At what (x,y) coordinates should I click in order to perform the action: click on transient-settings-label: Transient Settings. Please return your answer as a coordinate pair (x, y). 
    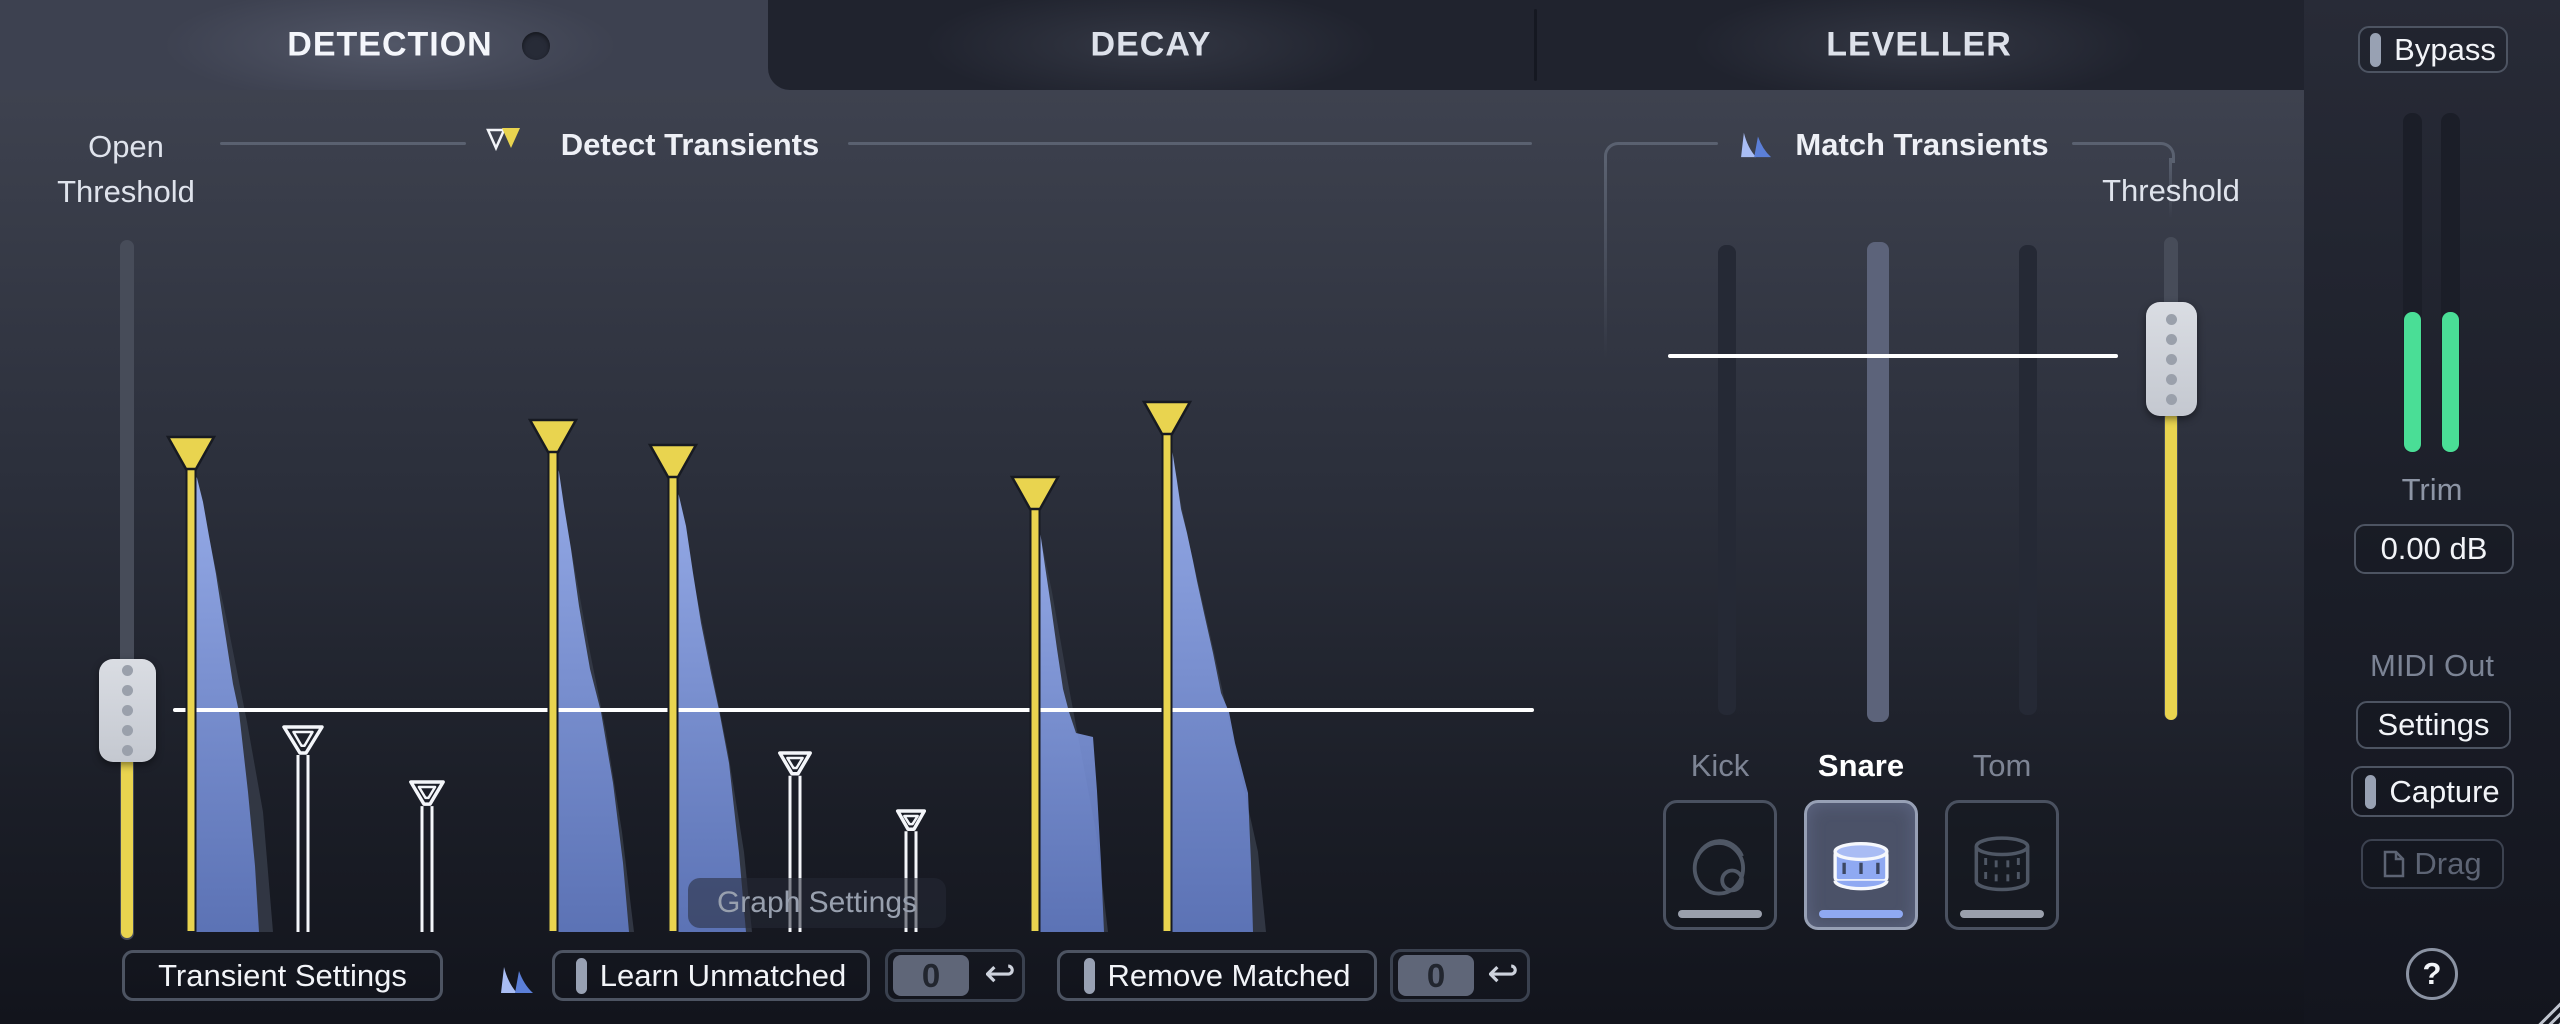
    Looking at the image, I should click on (282, 975).